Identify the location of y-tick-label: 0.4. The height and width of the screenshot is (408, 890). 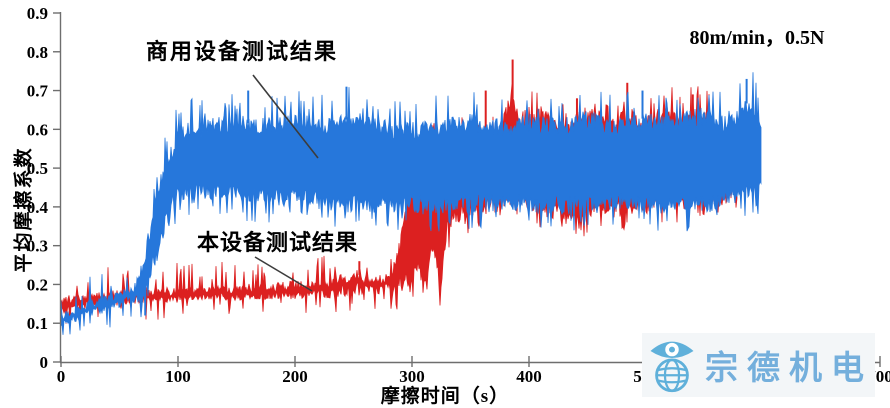
(38, 207).